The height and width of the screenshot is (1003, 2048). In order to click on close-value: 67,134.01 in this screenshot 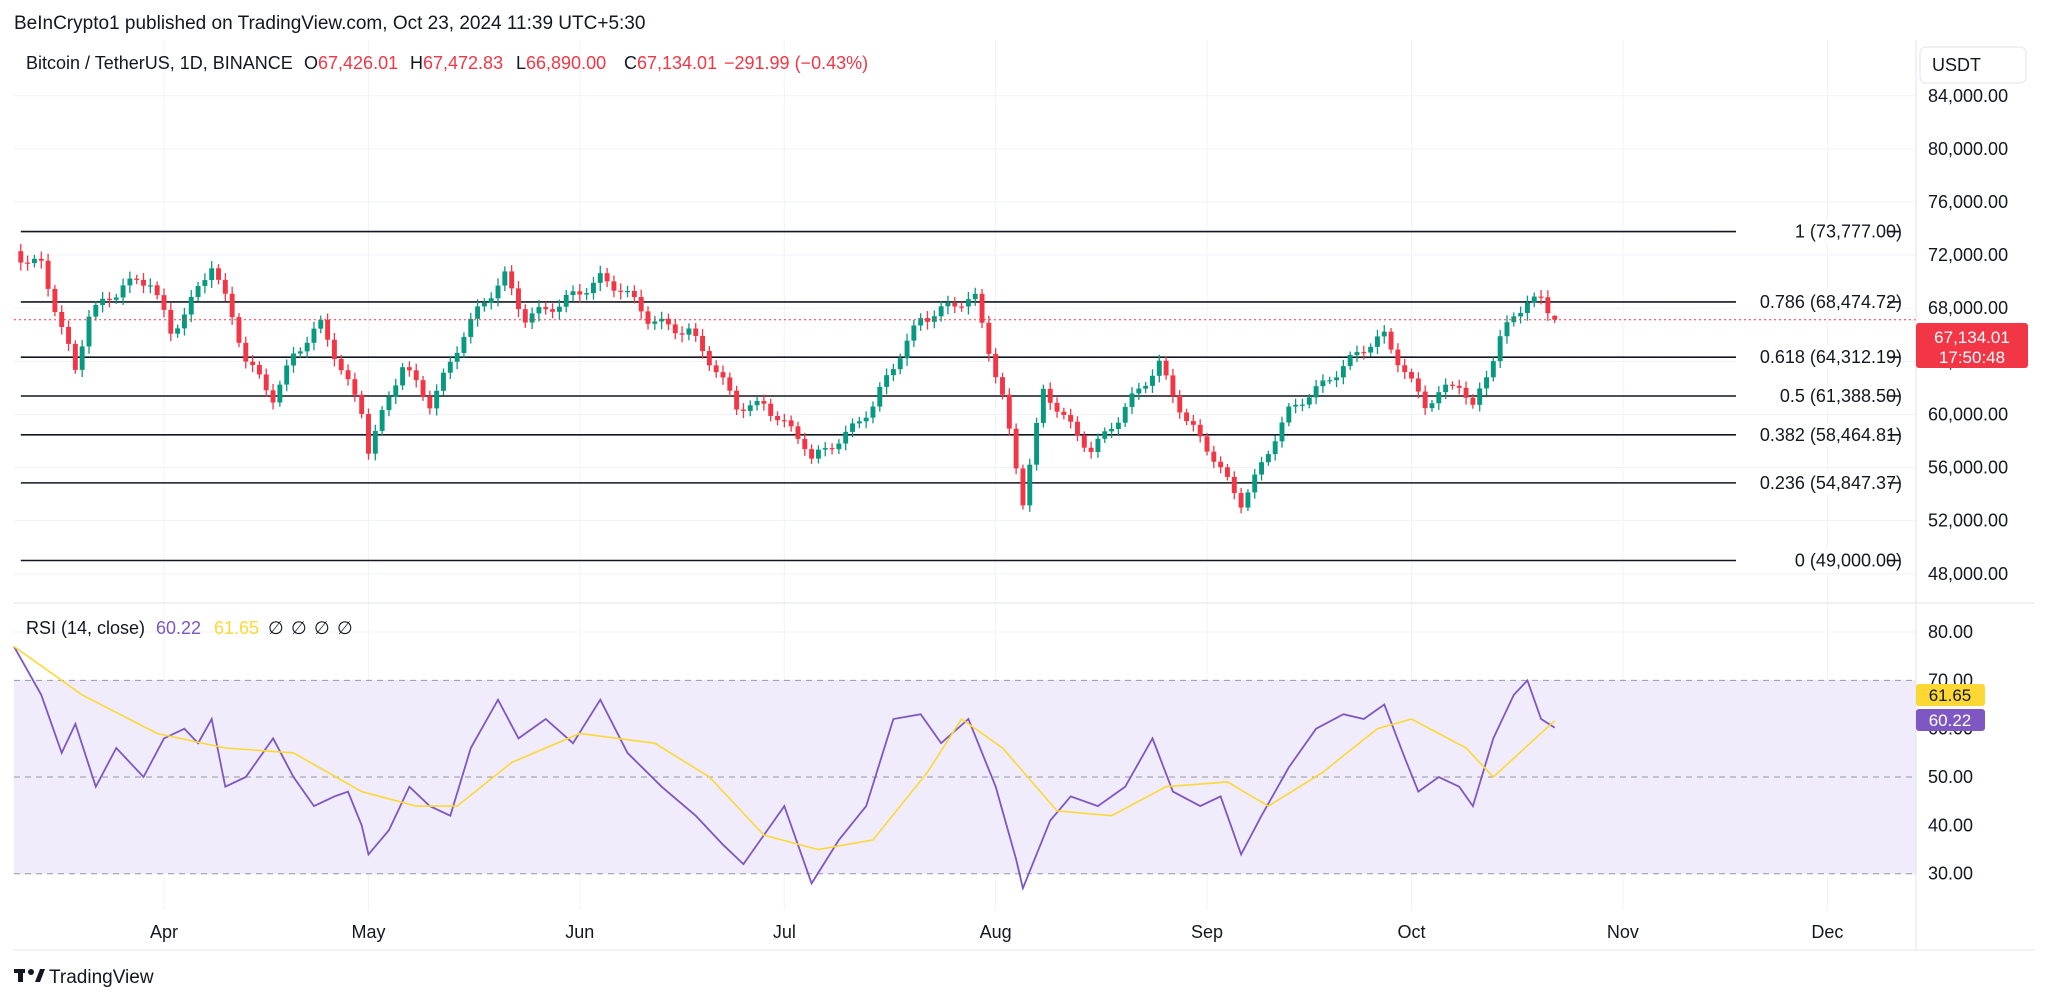, I will do `click(677, 63)`.